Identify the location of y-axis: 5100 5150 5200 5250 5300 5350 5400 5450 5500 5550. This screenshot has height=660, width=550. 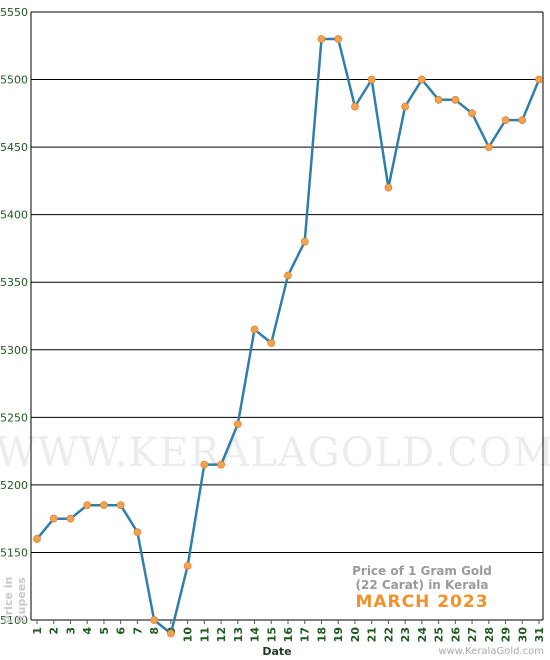
(14, 316).